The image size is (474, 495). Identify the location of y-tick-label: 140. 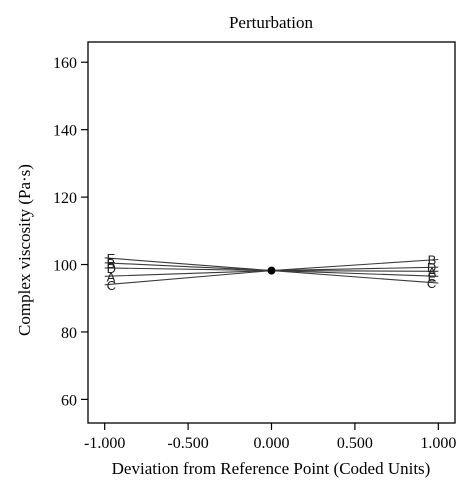
(65, 131).